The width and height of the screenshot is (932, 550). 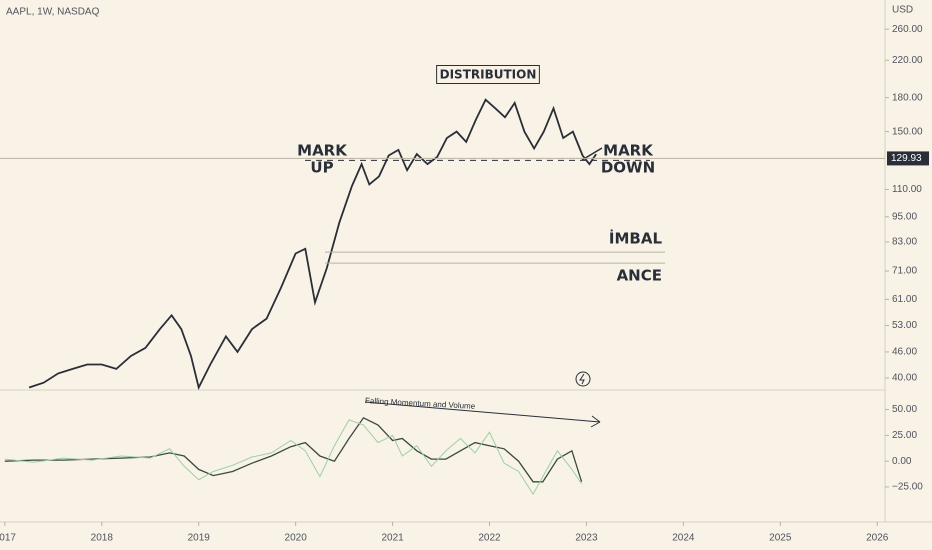 I want to click on x-tick-label: 2019, so click(x=199, y=538).